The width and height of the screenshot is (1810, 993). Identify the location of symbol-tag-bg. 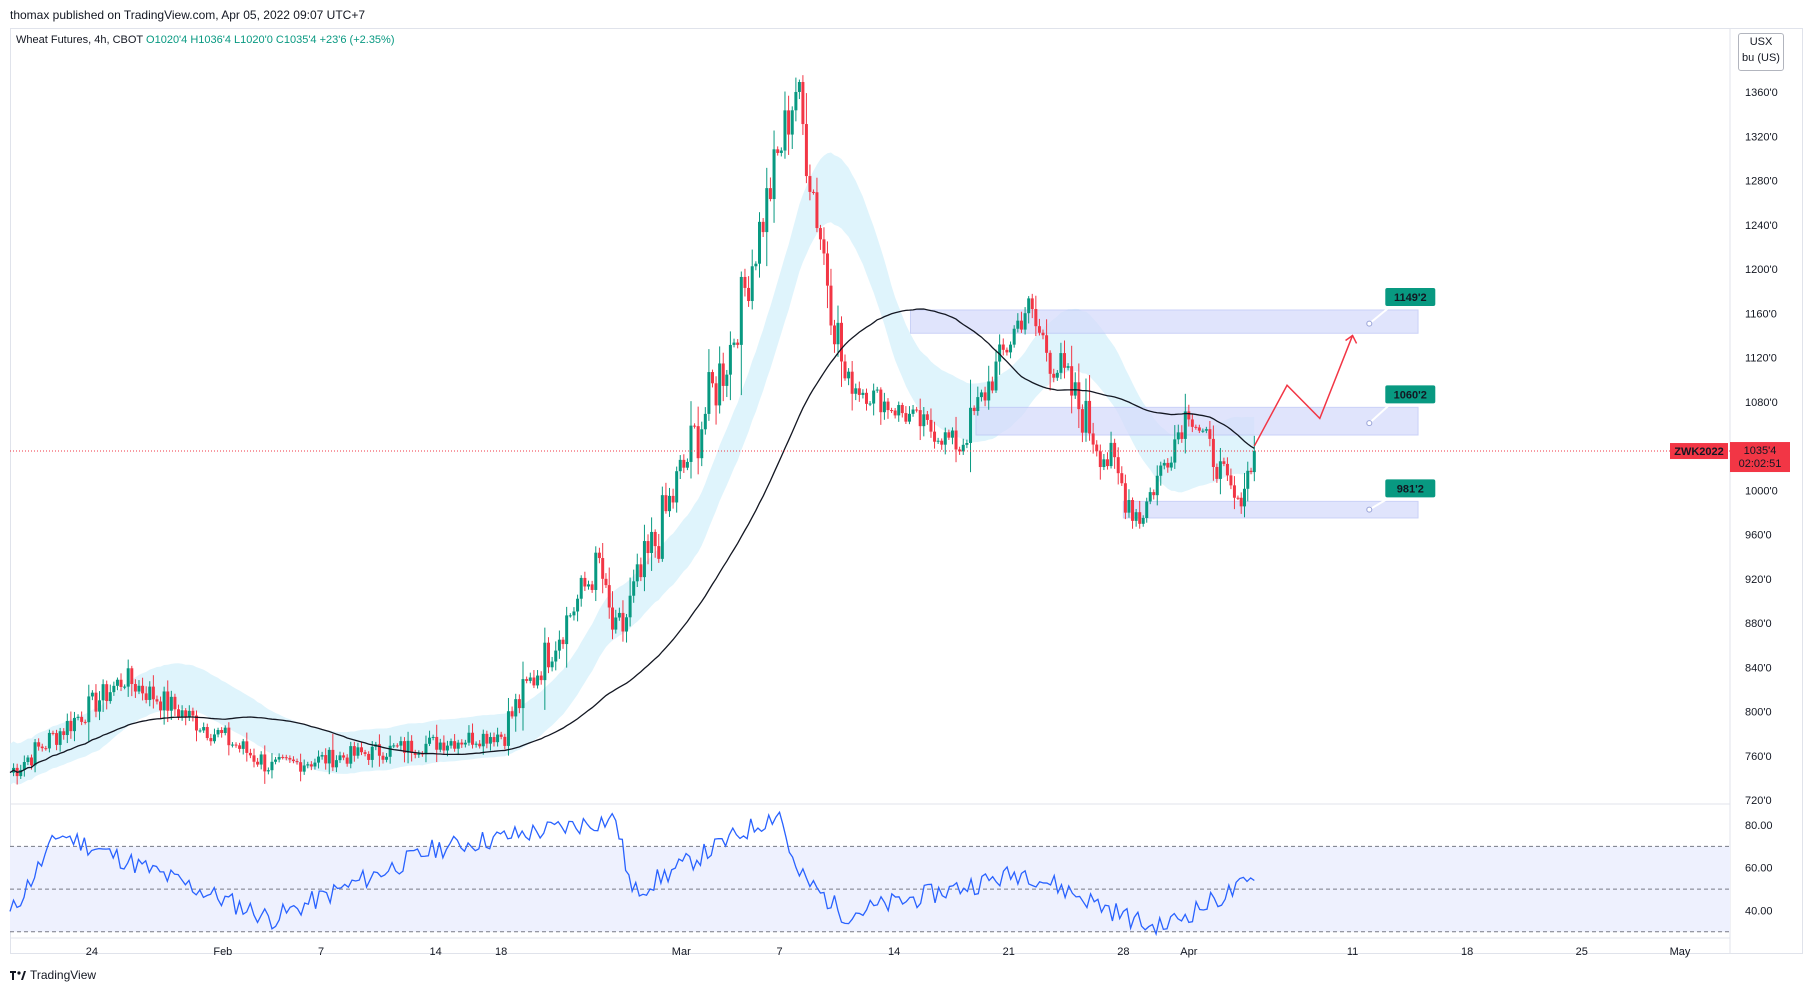
(1699, 451).